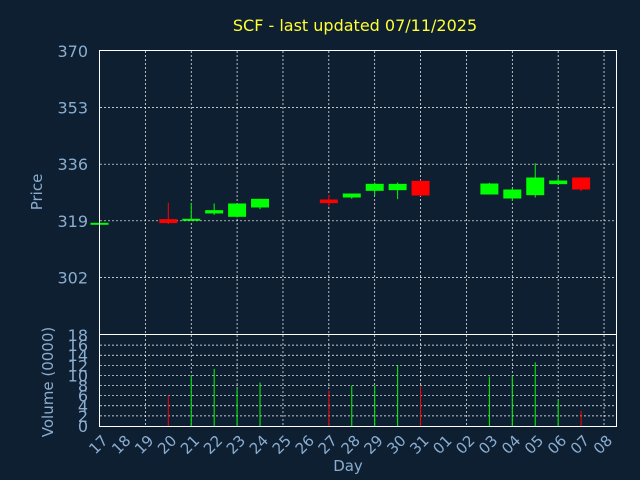 This screenshot has height=480, width=640. What do you see at coordinates (72, 277) in the screenshot?
I see `price-tick-label: 302` at bounding box center [72, 277].